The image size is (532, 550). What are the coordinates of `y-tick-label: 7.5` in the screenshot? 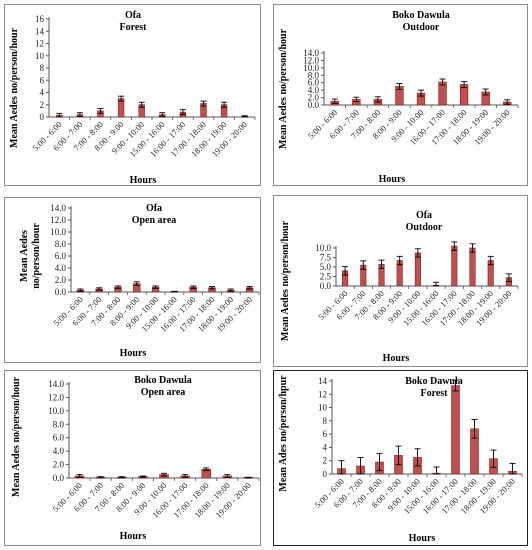 It's located at (326, 258).